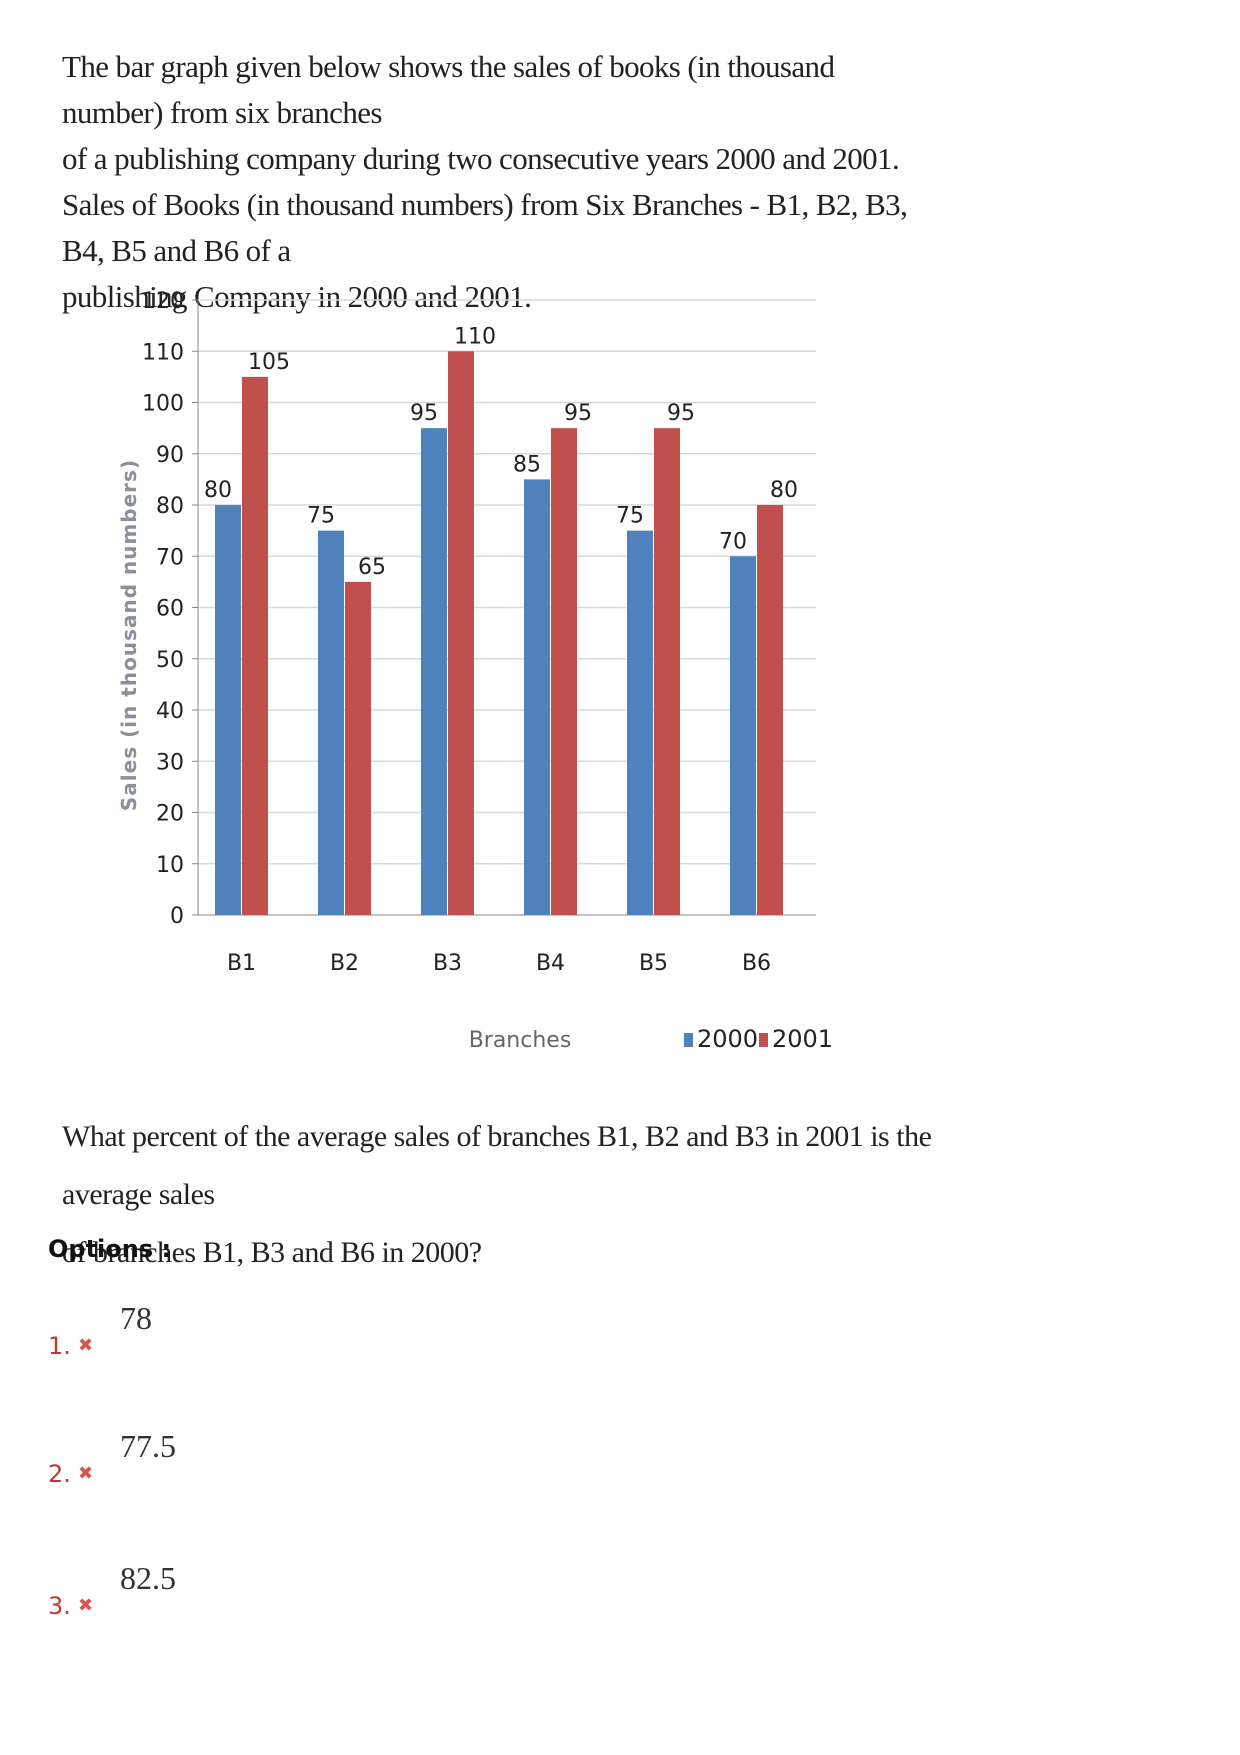 The height and width of the screenshot is (1755, 1240). Describe the element at coordinates (520, 1040) in the screenshot. I see `x-axis-label: Branches` at that location.